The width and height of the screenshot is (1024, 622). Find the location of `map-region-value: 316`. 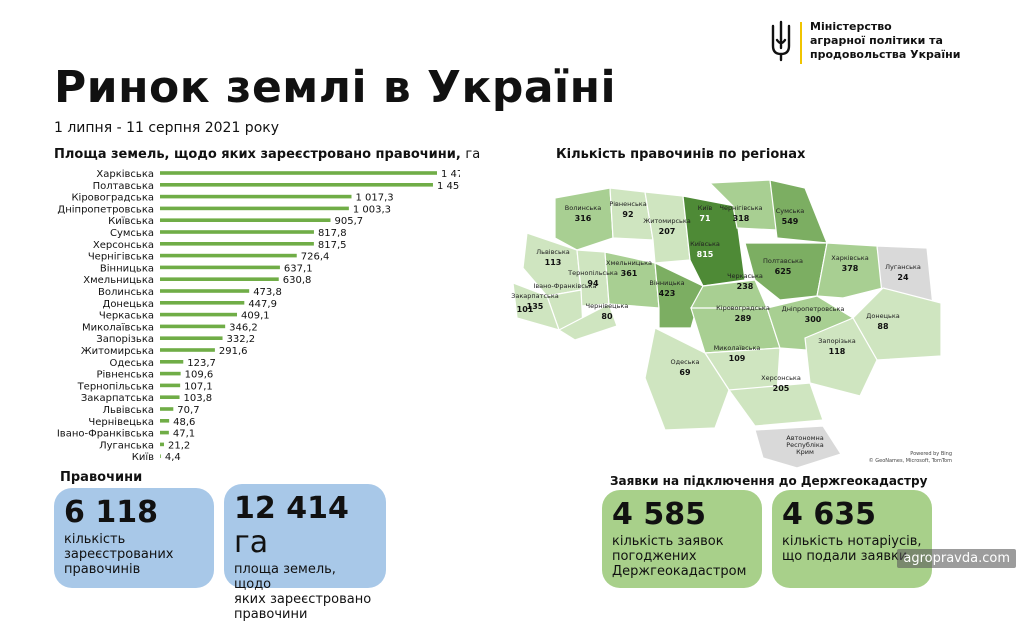

map-region-value: 316 is located at coordinates (583, 218).